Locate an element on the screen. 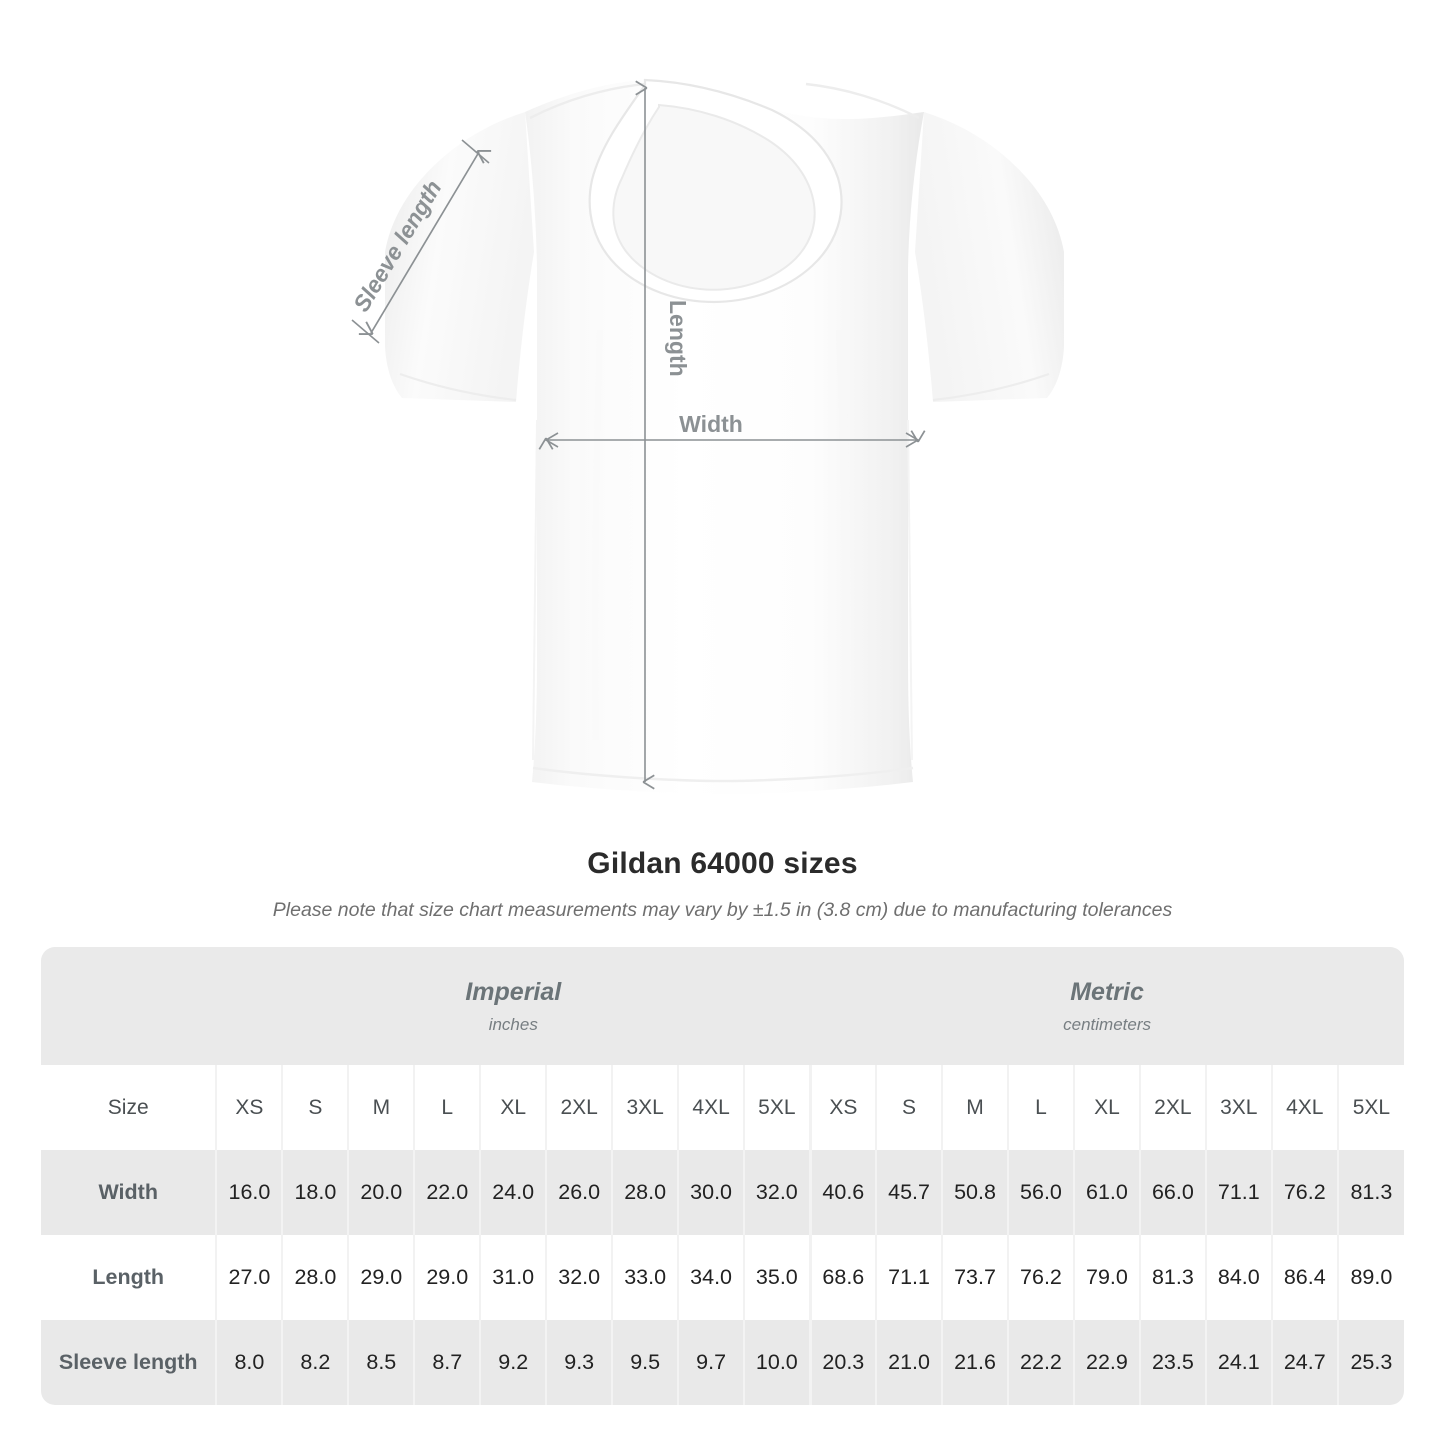 This screenshot has width=1445, height=1445. sleeve-m-cm: 21.6 is located at coordinates (974, 1362).